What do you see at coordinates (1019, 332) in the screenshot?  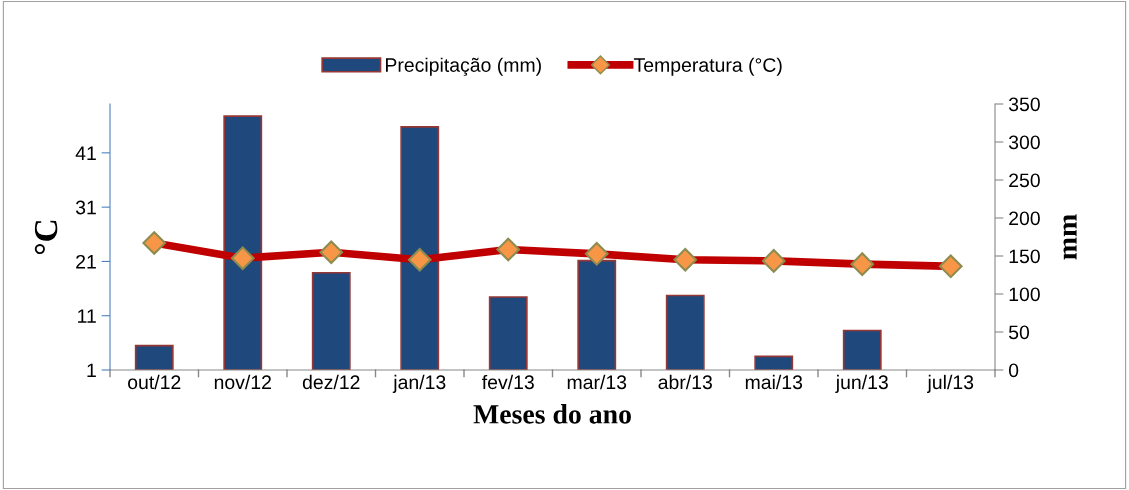 I see `y2-tick-label: 50` at bounding box center [1019, 332].